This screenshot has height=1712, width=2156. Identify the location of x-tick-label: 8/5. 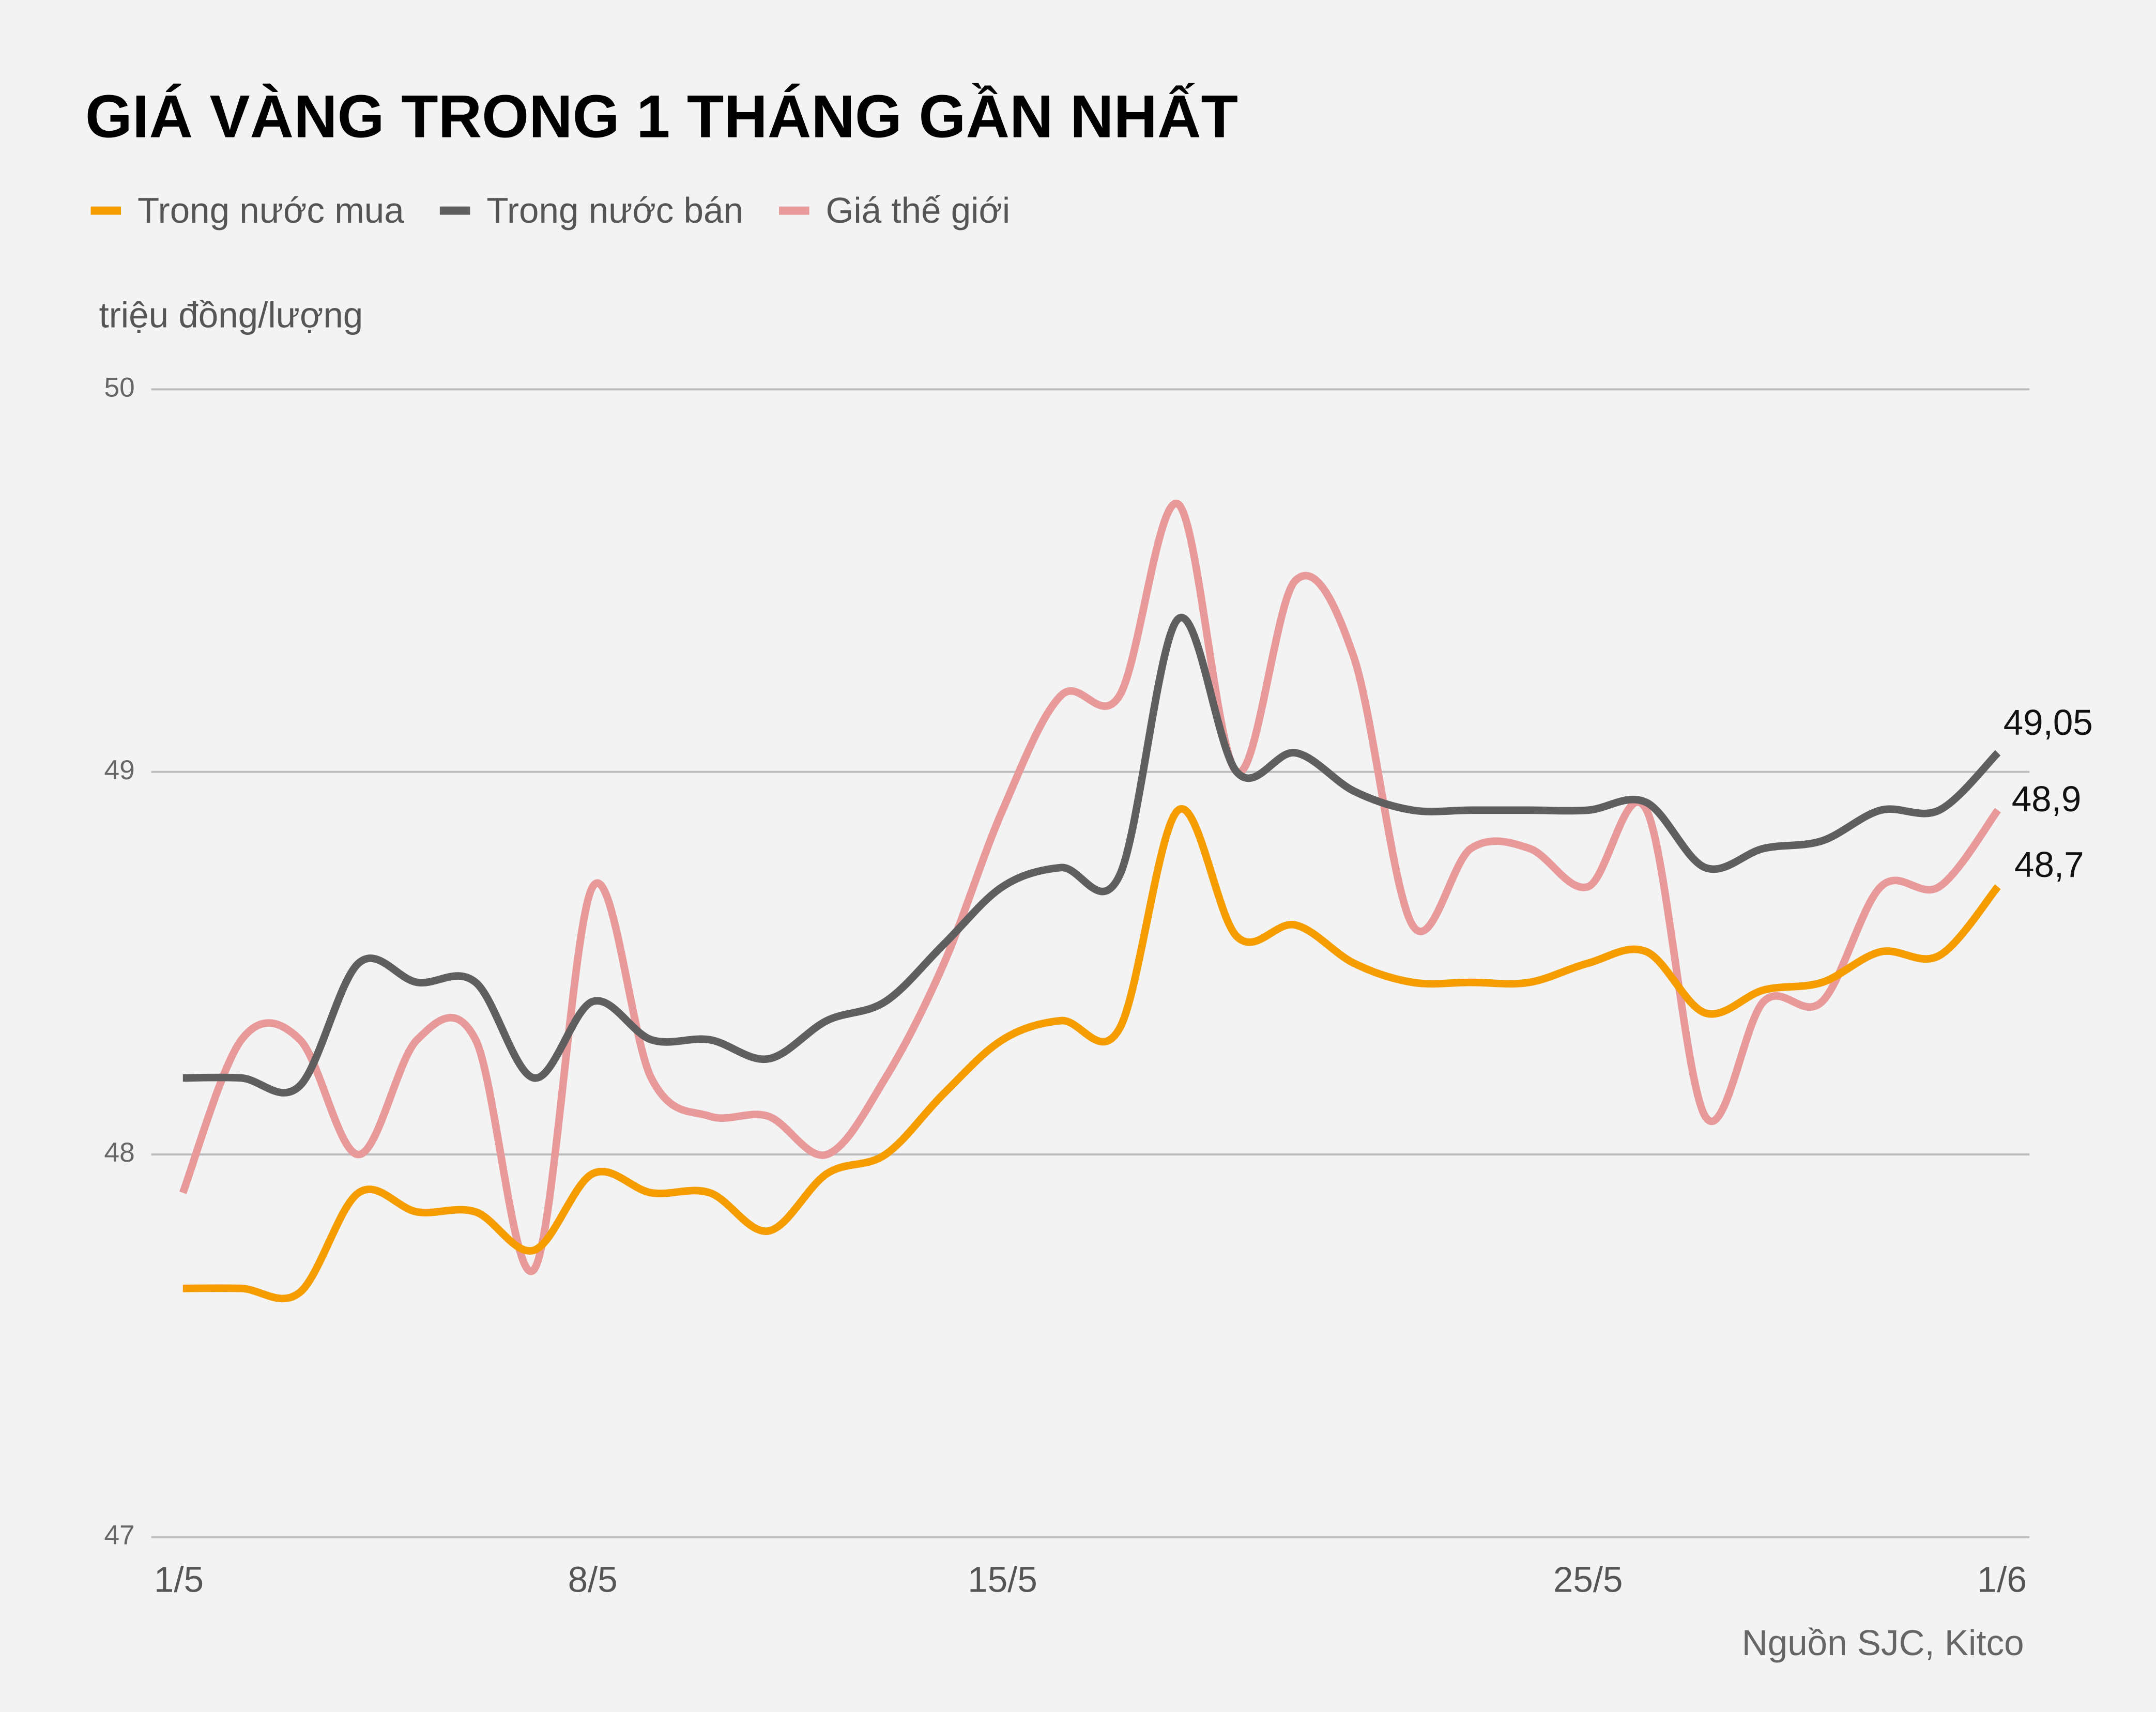
(593, 1580).